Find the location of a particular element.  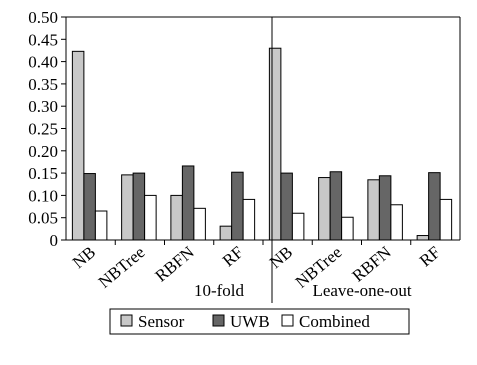

y-tick-label: 0.30 is located at coordinates (43, 106).